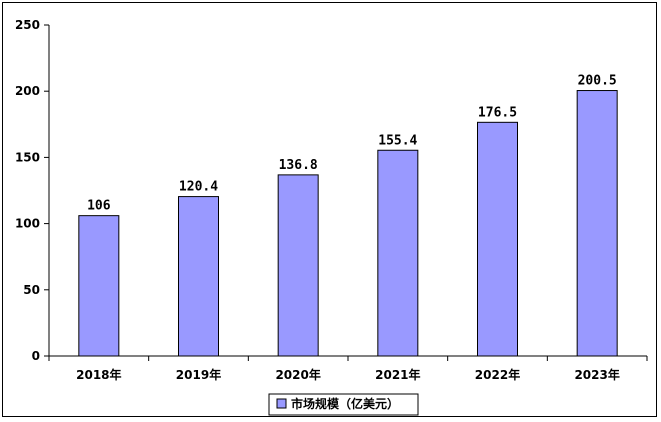 The image size is (661, 422). What do you see at coordinates (397, 374) in the screenshot?
I see `x-tick-label-3: 2021年` at bounding box center [397, 374].